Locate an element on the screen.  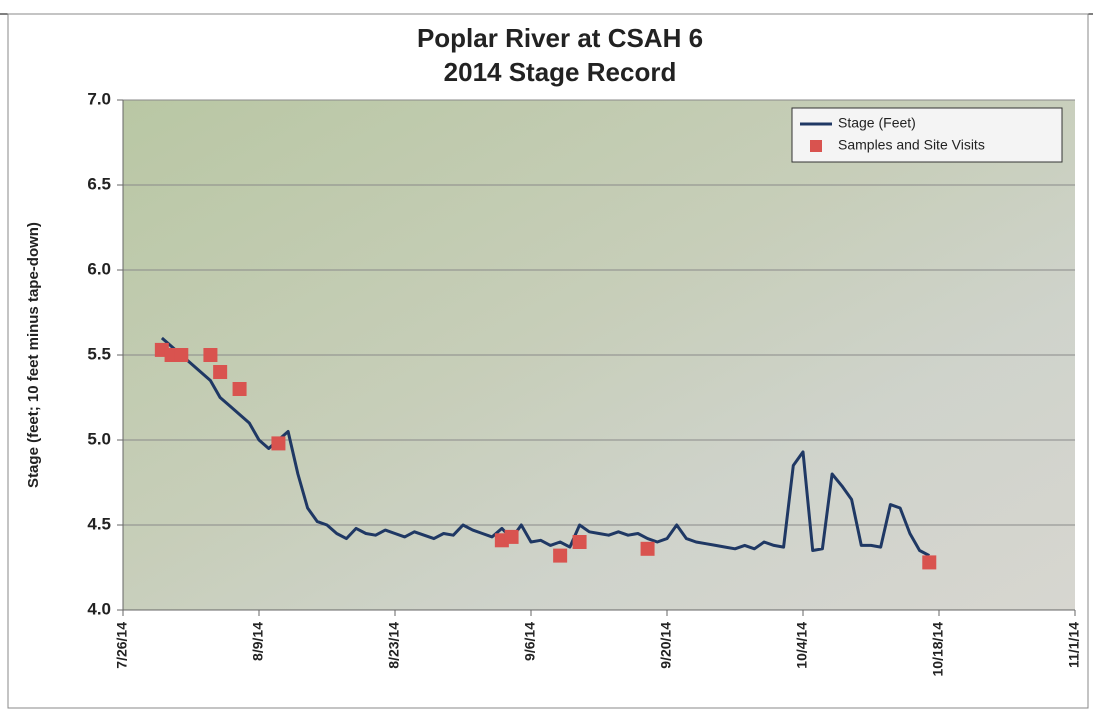
chart-subtitle: 2014 Stage Record is located at coordinates (560, 72).